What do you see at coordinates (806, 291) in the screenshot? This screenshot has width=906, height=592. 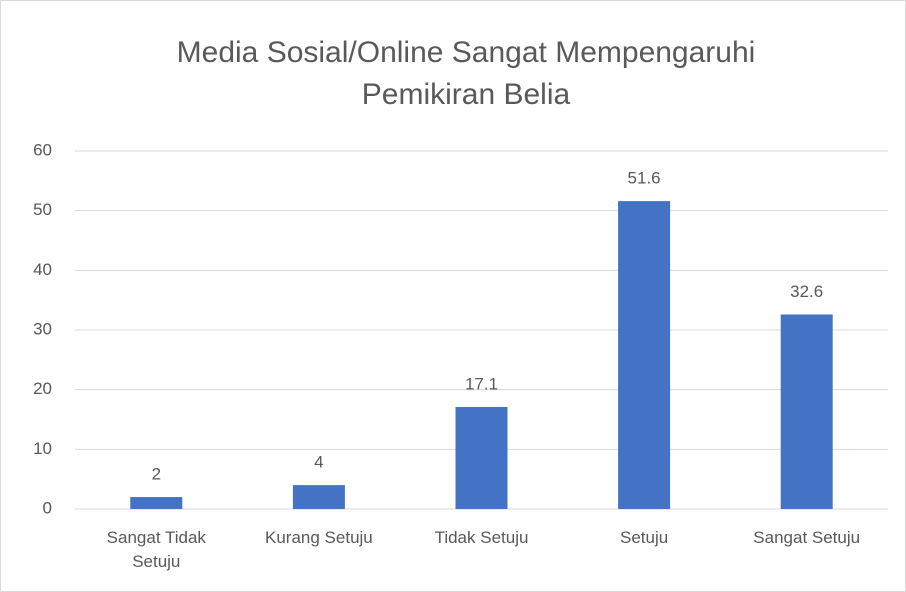 I see `data-label: 32.6` at bounding box center [806, 291].